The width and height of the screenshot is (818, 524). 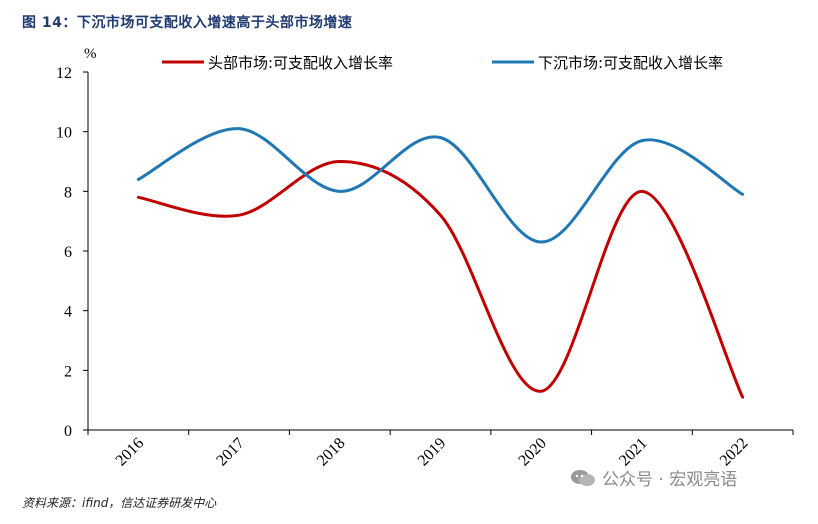 I want to click on y-tick-label: 8, so click(x=68, y=192).